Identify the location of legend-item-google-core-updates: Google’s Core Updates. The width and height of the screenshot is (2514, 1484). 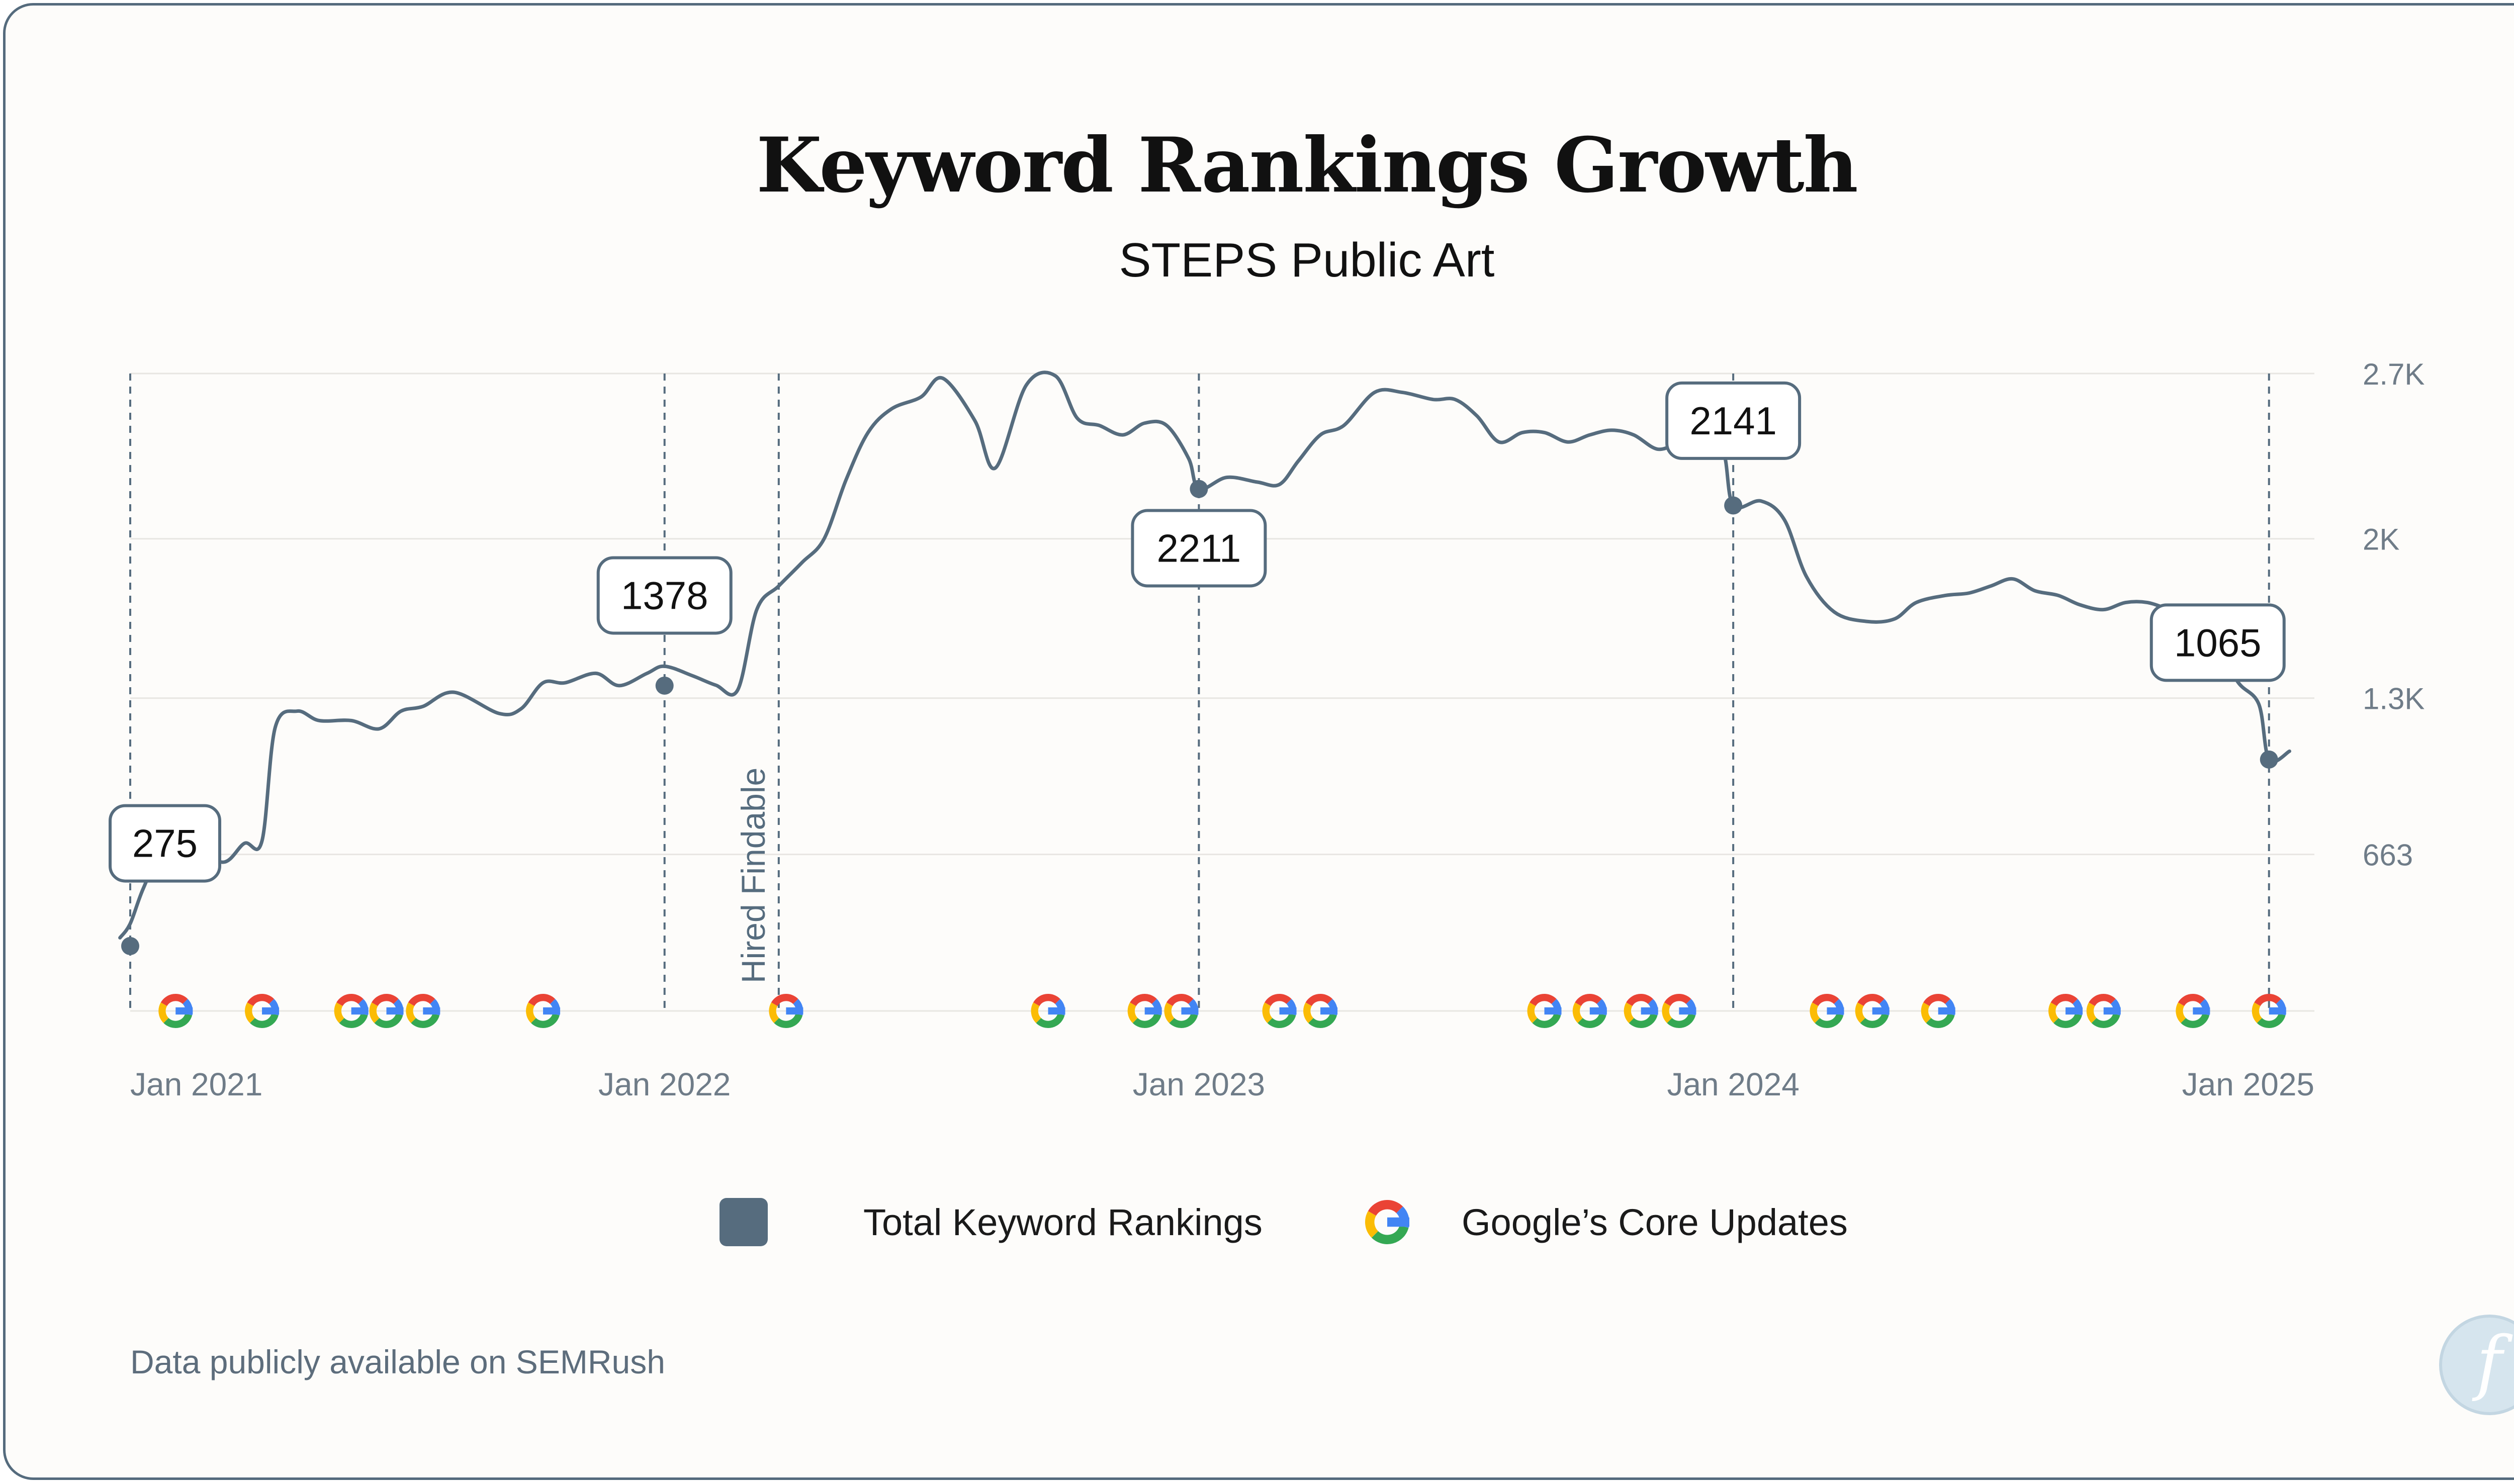
(1606, 1222).